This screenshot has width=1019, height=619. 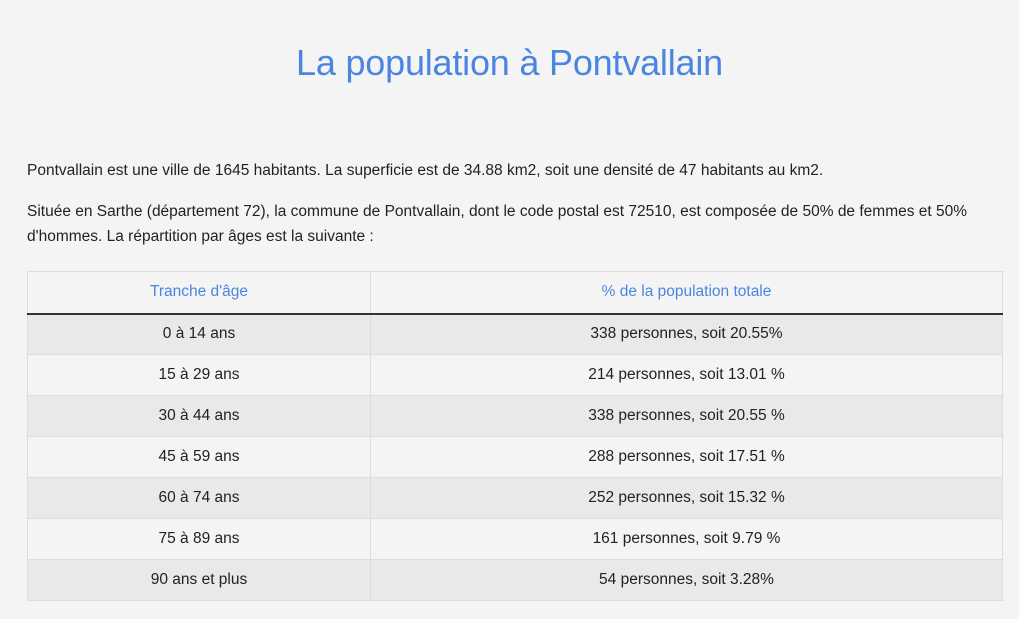 I want to click on age-range-cell: 45 à 59 ans, so click(x=199, y=457).